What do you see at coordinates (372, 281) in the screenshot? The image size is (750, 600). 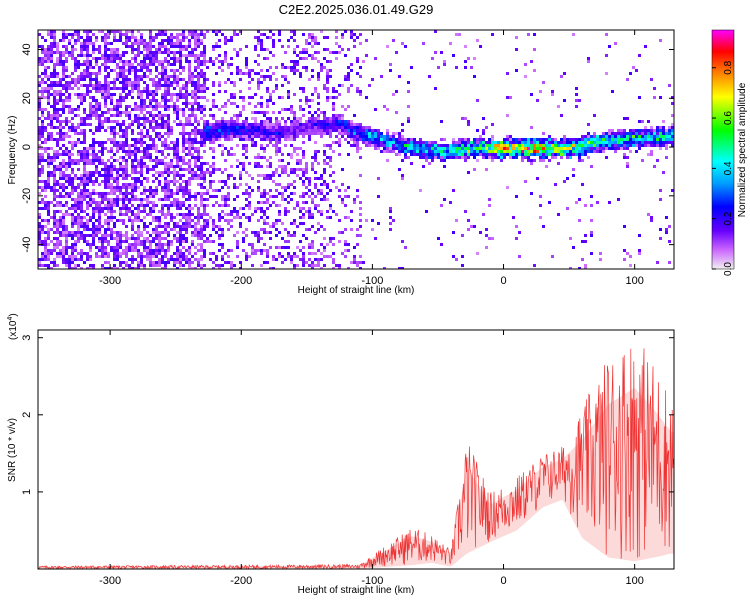 I see `spectrogram-xtick-label: -100` at bounding box center [372, 281].